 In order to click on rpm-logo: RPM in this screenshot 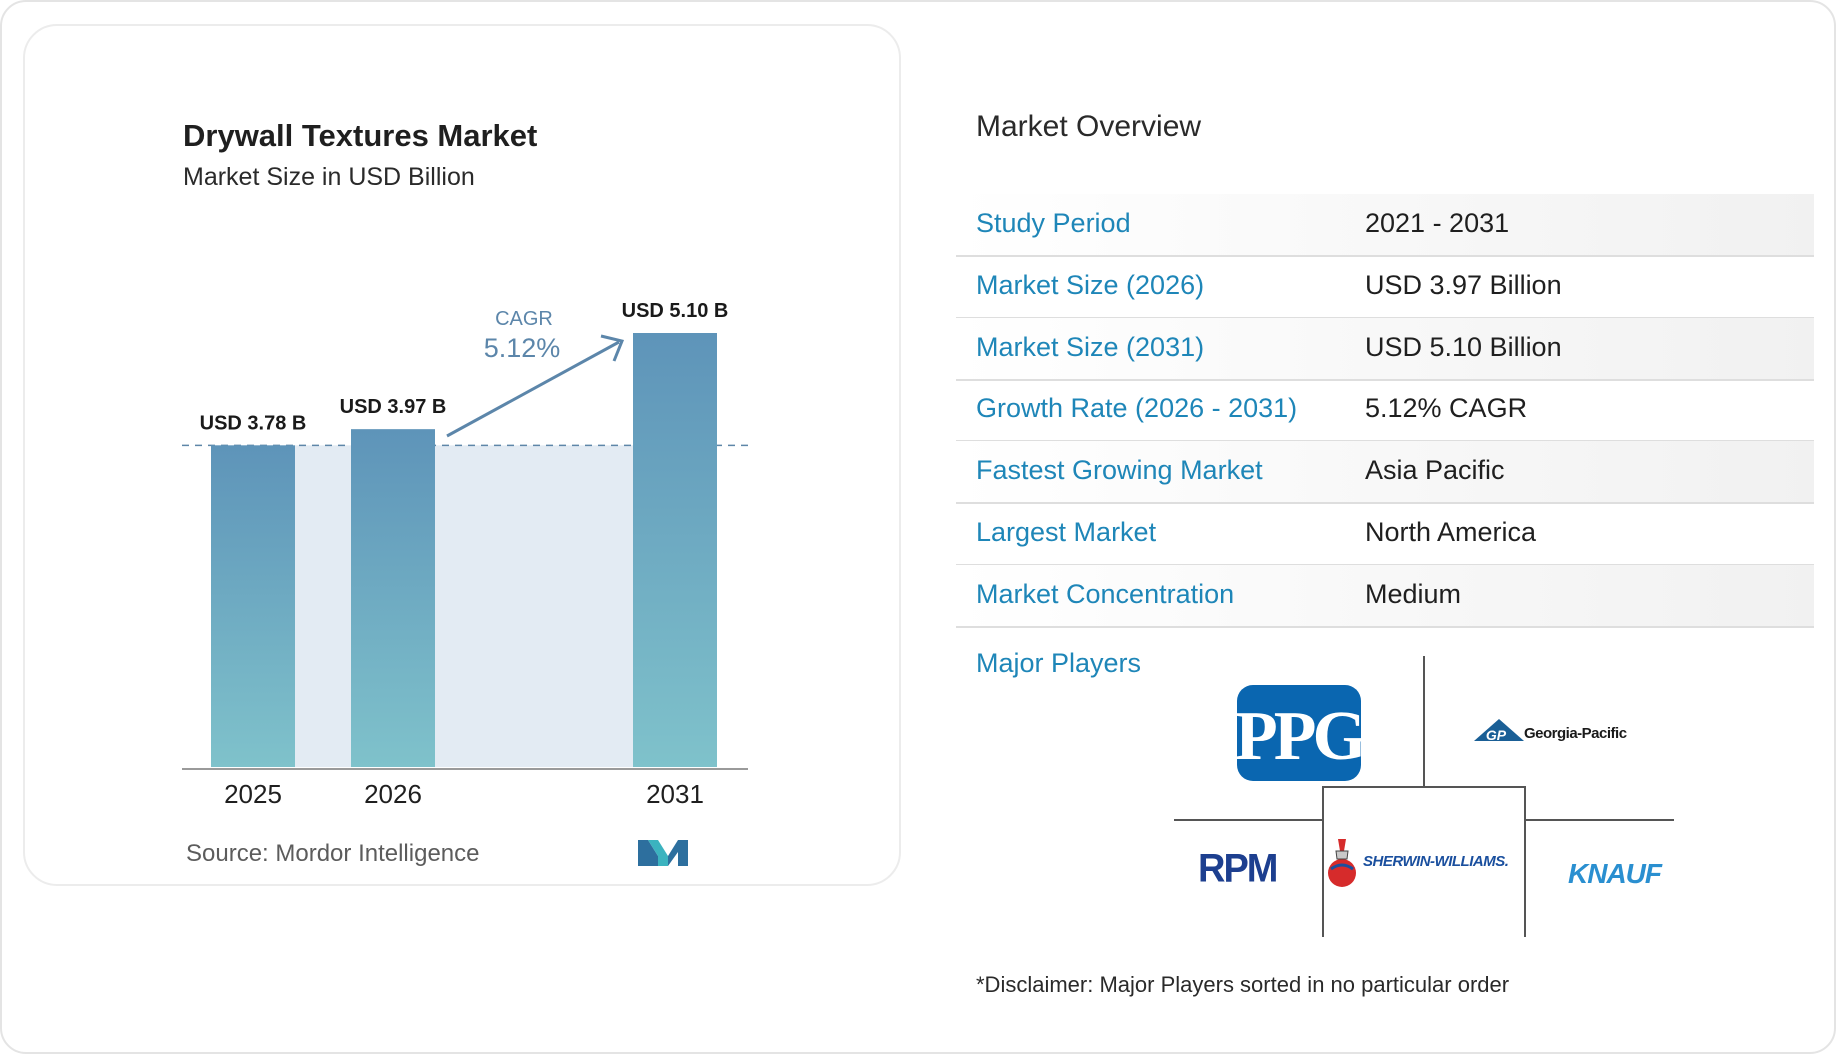, I will do `click(1238, 869)`.